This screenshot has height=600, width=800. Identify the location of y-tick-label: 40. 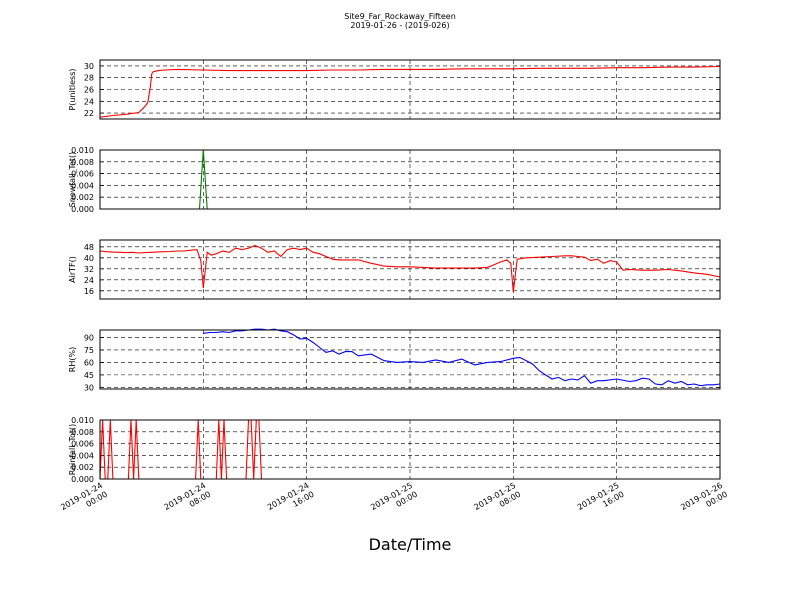
(89, 258).